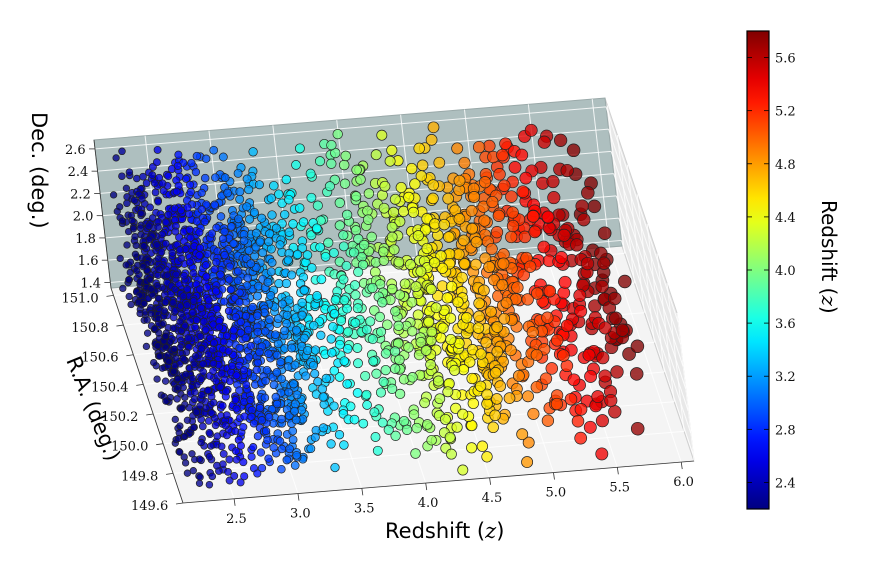 The height and width of the screenshot is (581, 875). I want to click on x-axis-label: Redshift (z), so click(444, 531).